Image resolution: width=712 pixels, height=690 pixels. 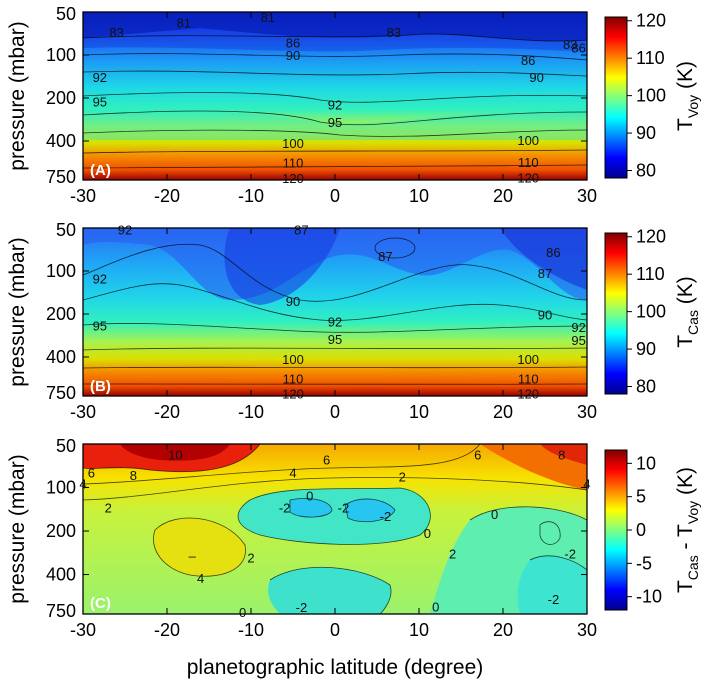 What do you see at coordinates (651, 21) in the screenshot?
I see `colorbar-a-tick-label: 120` at bounding box center [651, 21].